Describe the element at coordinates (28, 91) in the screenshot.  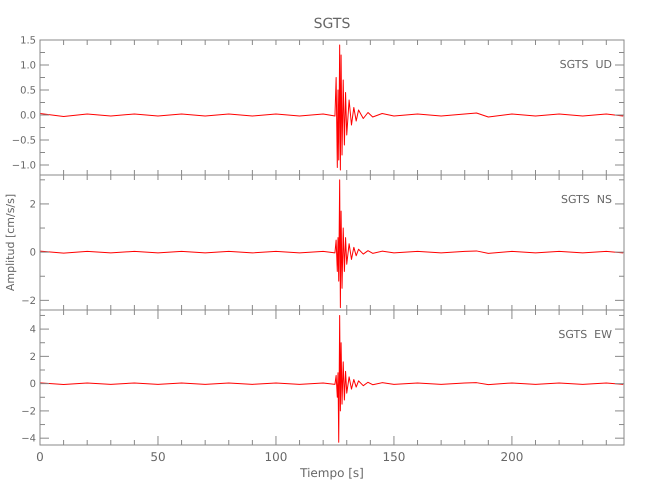
I see `y-tick-label: 0.5` at that location.